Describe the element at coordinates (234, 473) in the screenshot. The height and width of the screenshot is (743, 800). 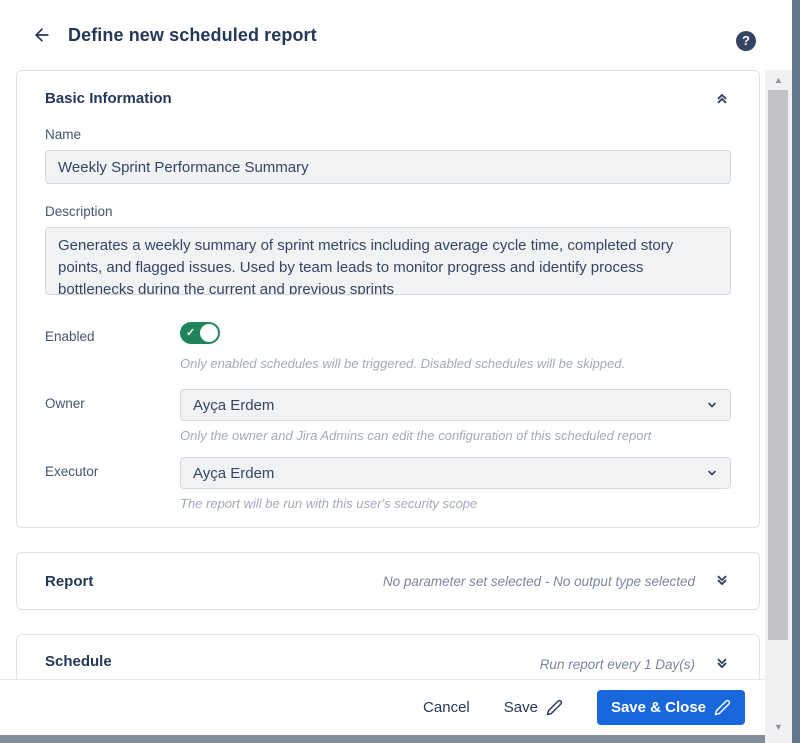
I see `executor-selected-value: Ayça Erdem` at that location.